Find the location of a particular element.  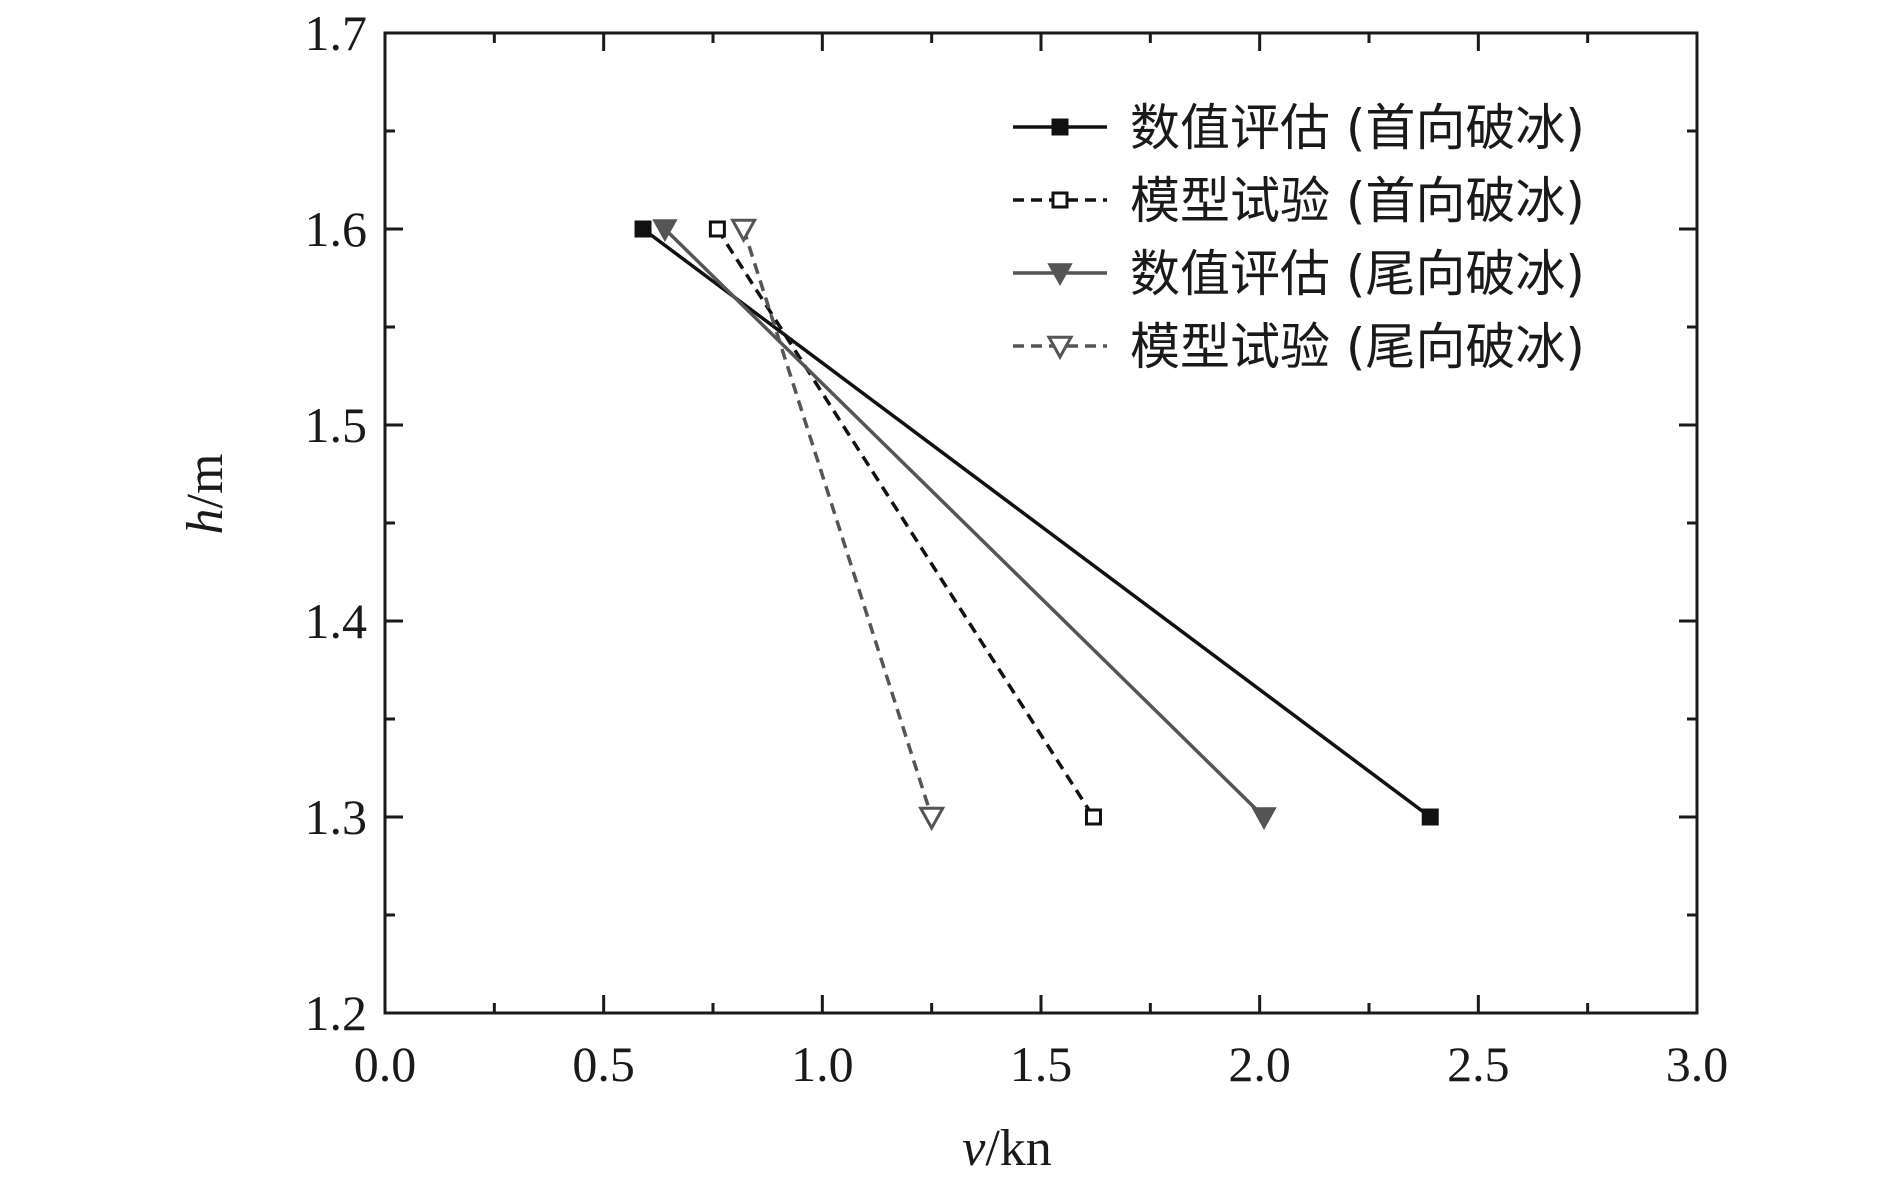

legend-entry: 模型试验 (首向破冰) is located at coordinates (1299, 201).